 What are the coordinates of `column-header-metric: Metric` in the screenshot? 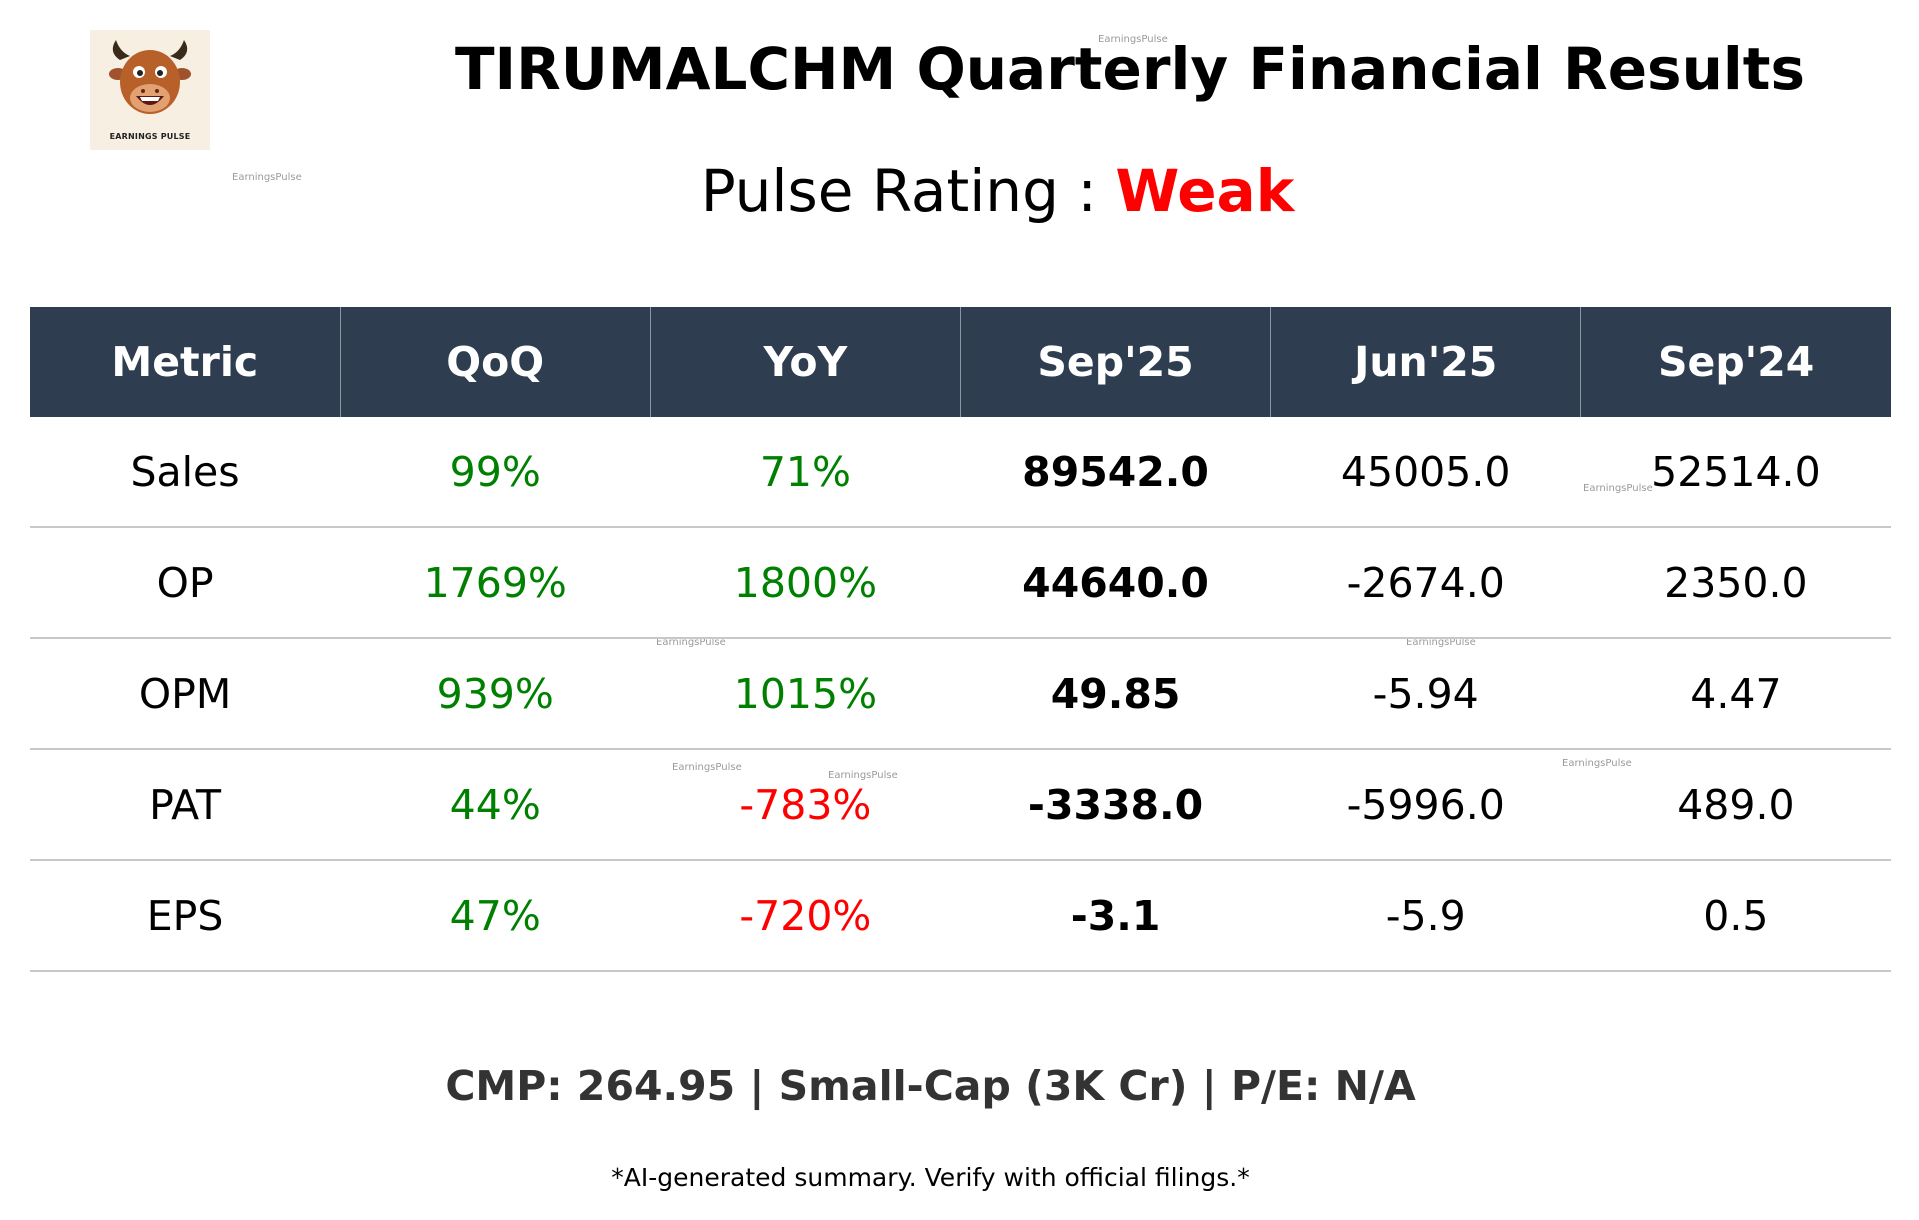 It's located at (185, 362).